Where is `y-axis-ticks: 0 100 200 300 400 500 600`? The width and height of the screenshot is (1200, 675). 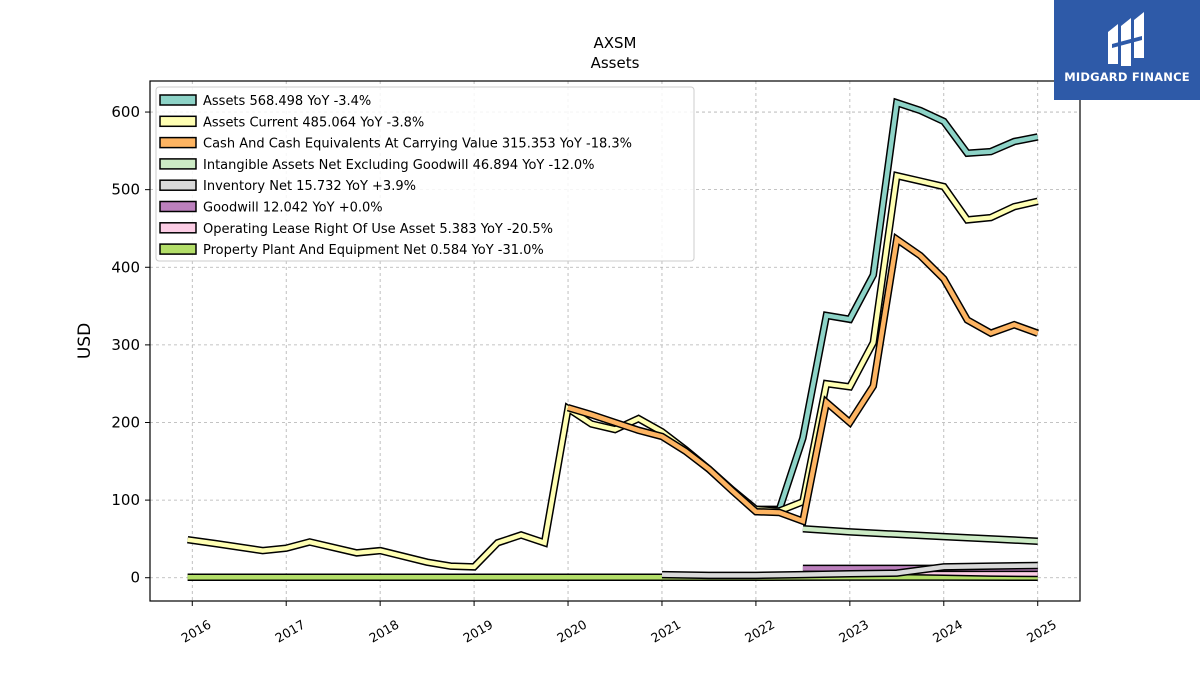
y-axis-ticks: 0 100 200 300 400 500 600 is located at coordinates (130, 345).